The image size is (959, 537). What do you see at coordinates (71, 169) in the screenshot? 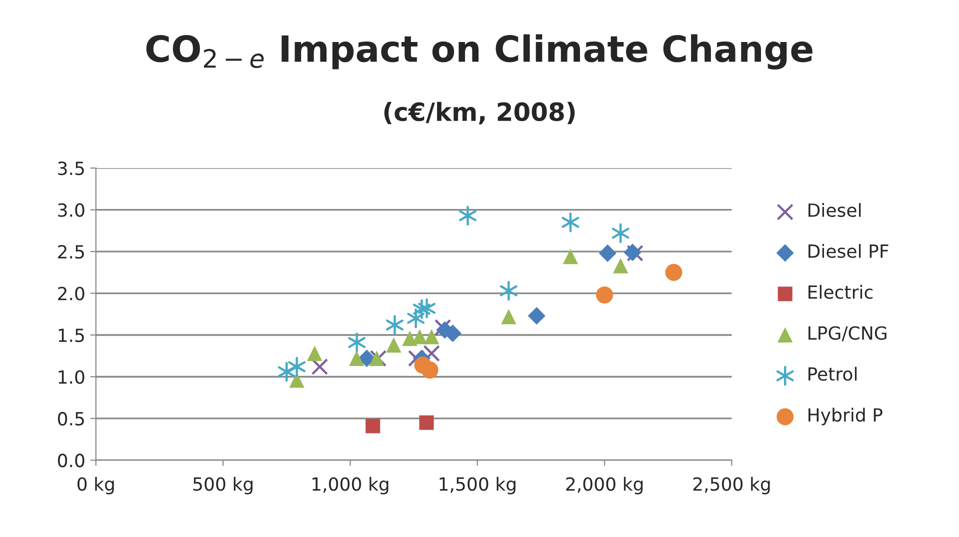
I see `y-tick-label: 3.5` at bounding box center [71, 169].